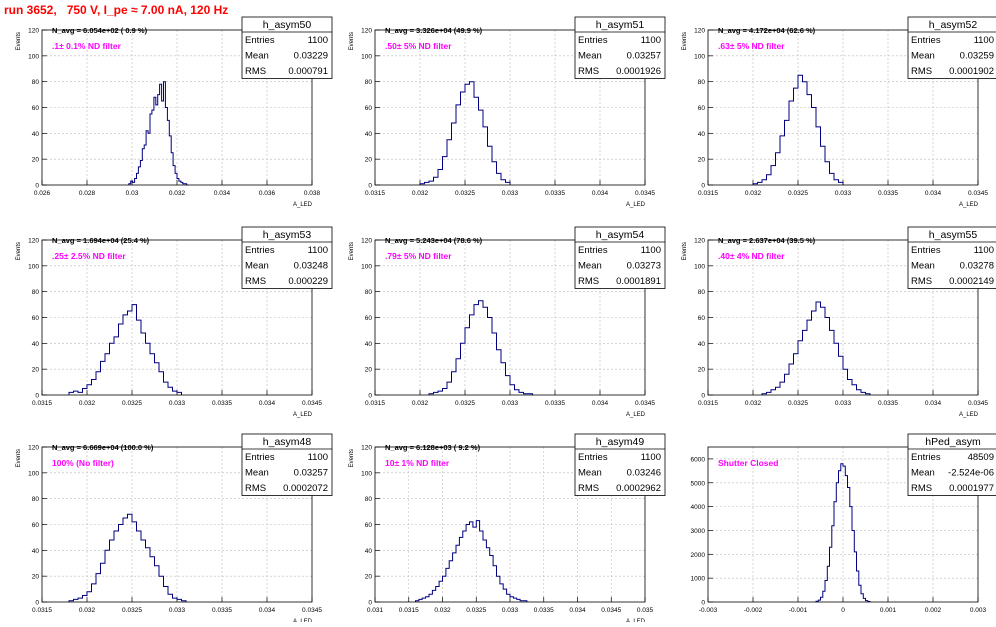 The image size is (996, 627). What do you see at coordinates (417, 463) in the screenshot?
I see `filter-annotation: 10± 1% ND filter` at bounding box center [417, 463].